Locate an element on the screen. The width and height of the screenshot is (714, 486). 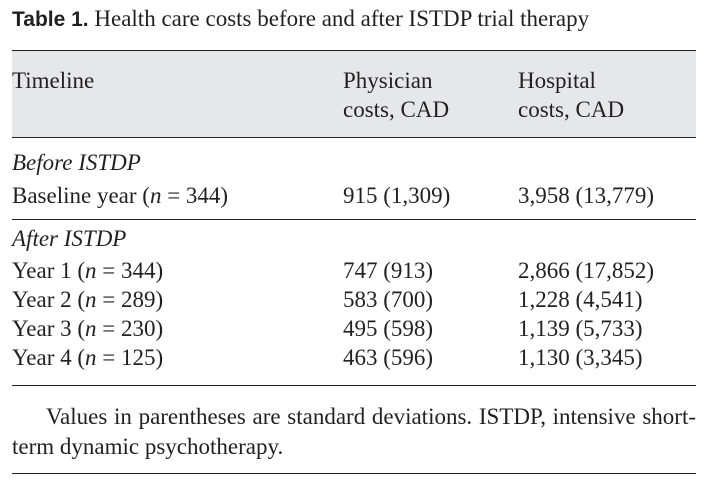
bottom-rule is located at coordinates (354, 385).